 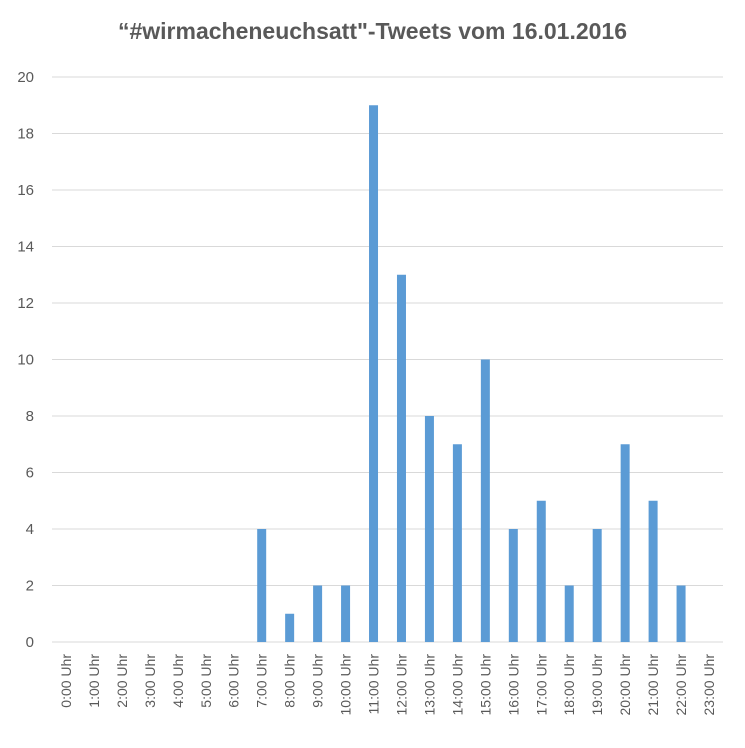 I want to click on y-tick-label: 14, so click(x=25, y=247).